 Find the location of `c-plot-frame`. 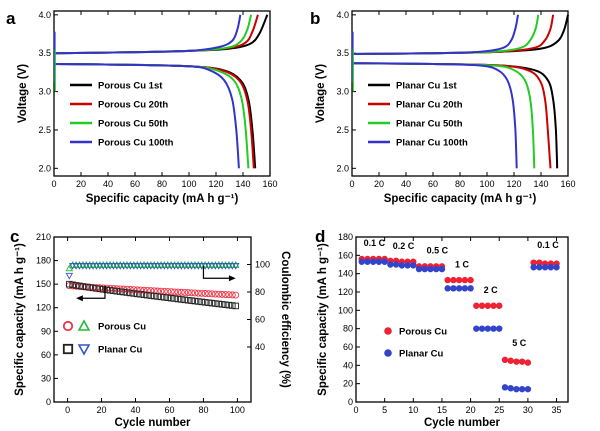

c-plot-frame is located at coordinates (152, 319).